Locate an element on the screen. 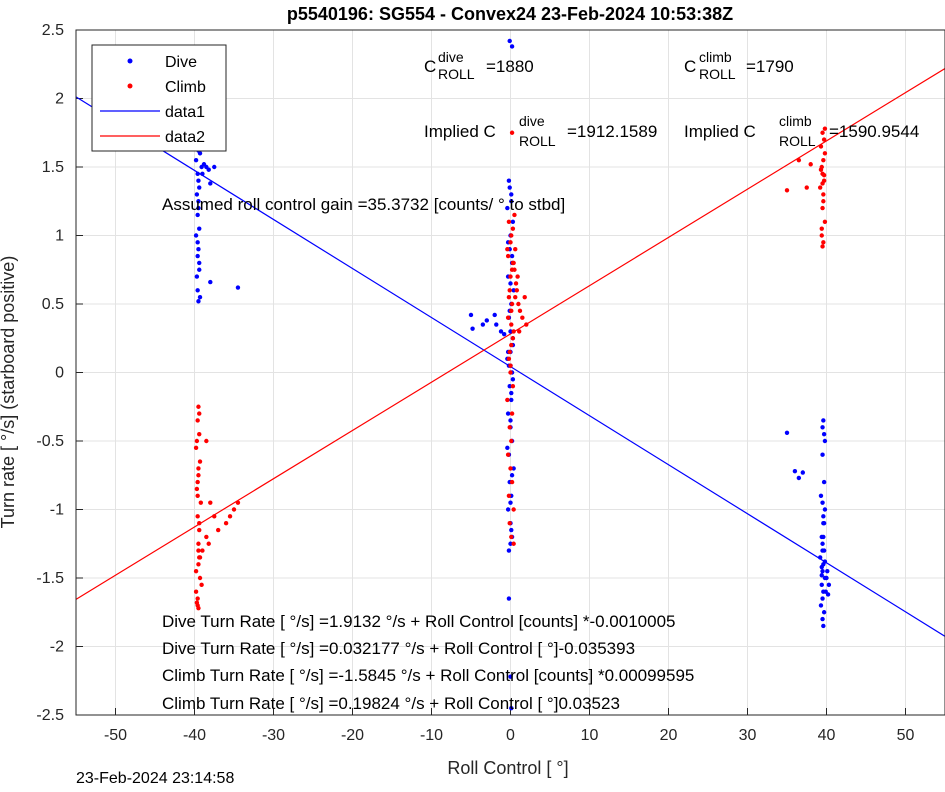 The height and width of the screenshot is (792, 945). c-dive-value: =1880 is located at coordinates (510, 66).